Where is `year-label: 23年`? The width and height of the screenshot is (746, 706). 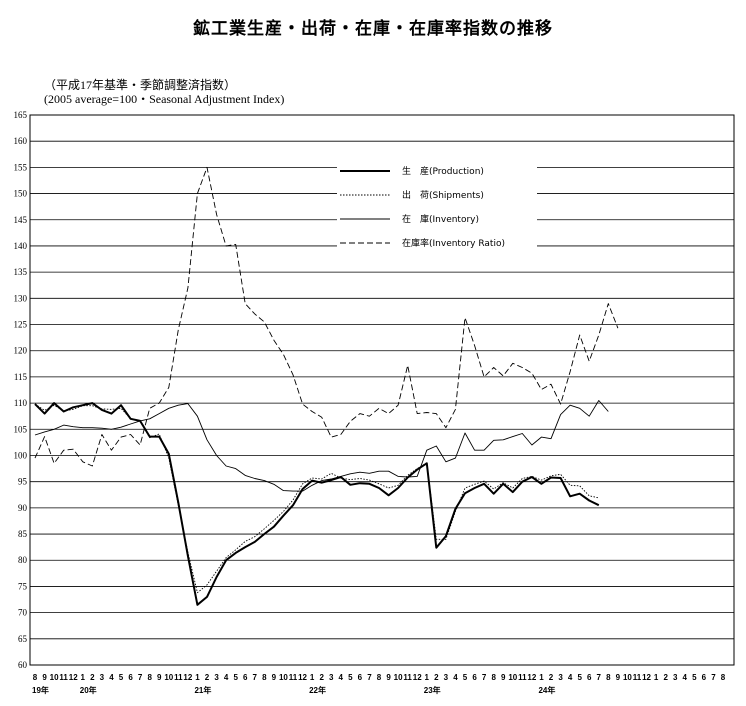 year-label: 23年 is located at coordinates (432, 690).